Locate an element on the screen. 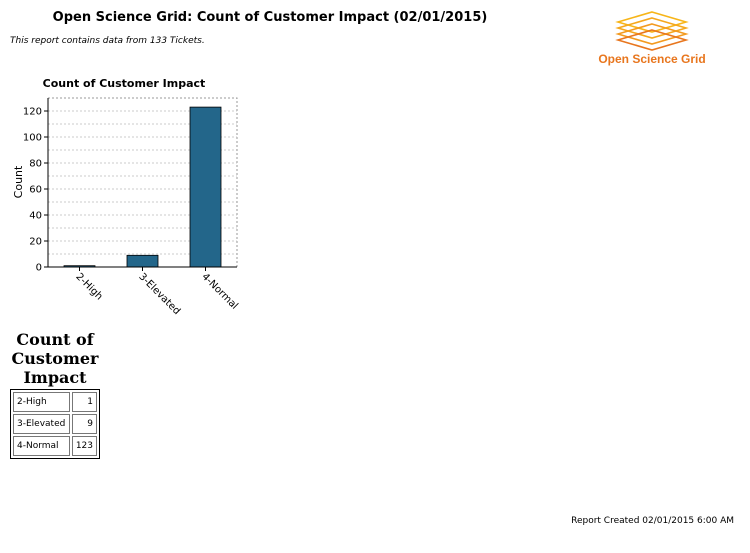 The width and height of the screenshot is (750, 553). summary-value-cell: 123 is located at coordinates (84, 446).